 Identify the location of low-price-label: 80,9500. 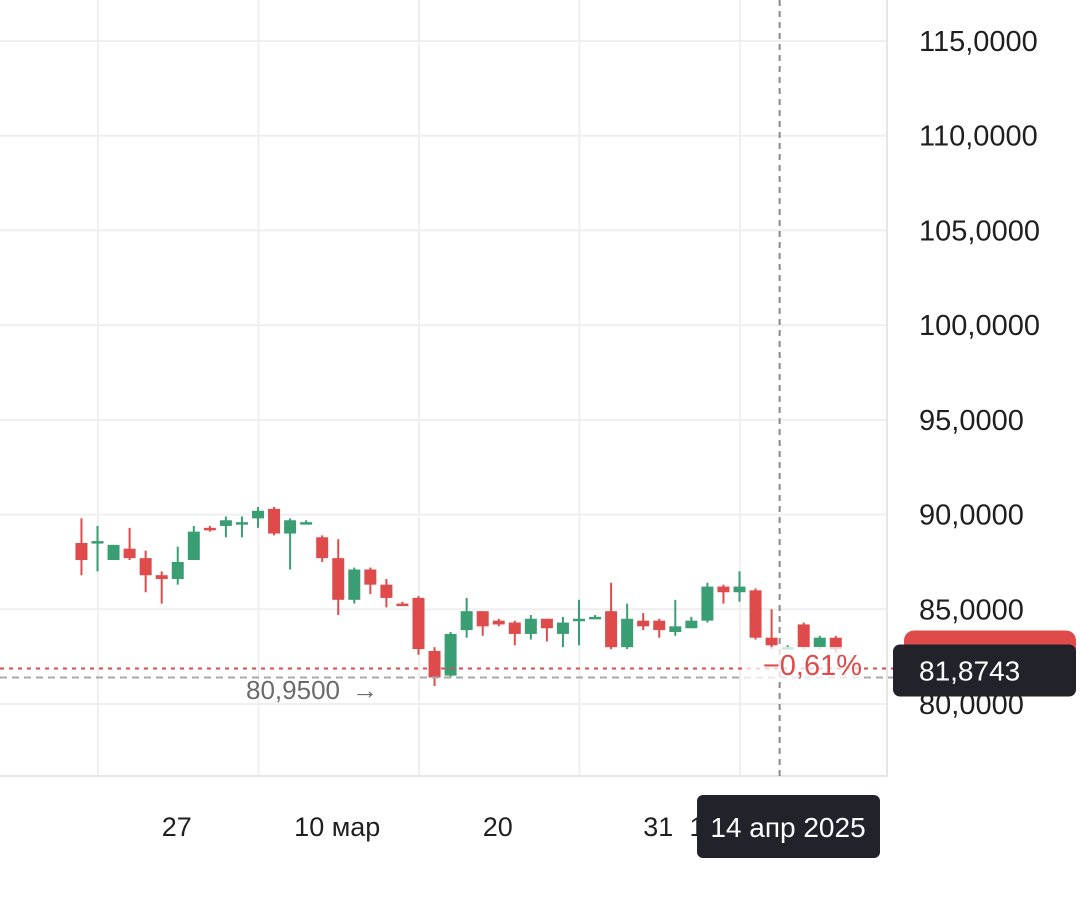
(293, 690).